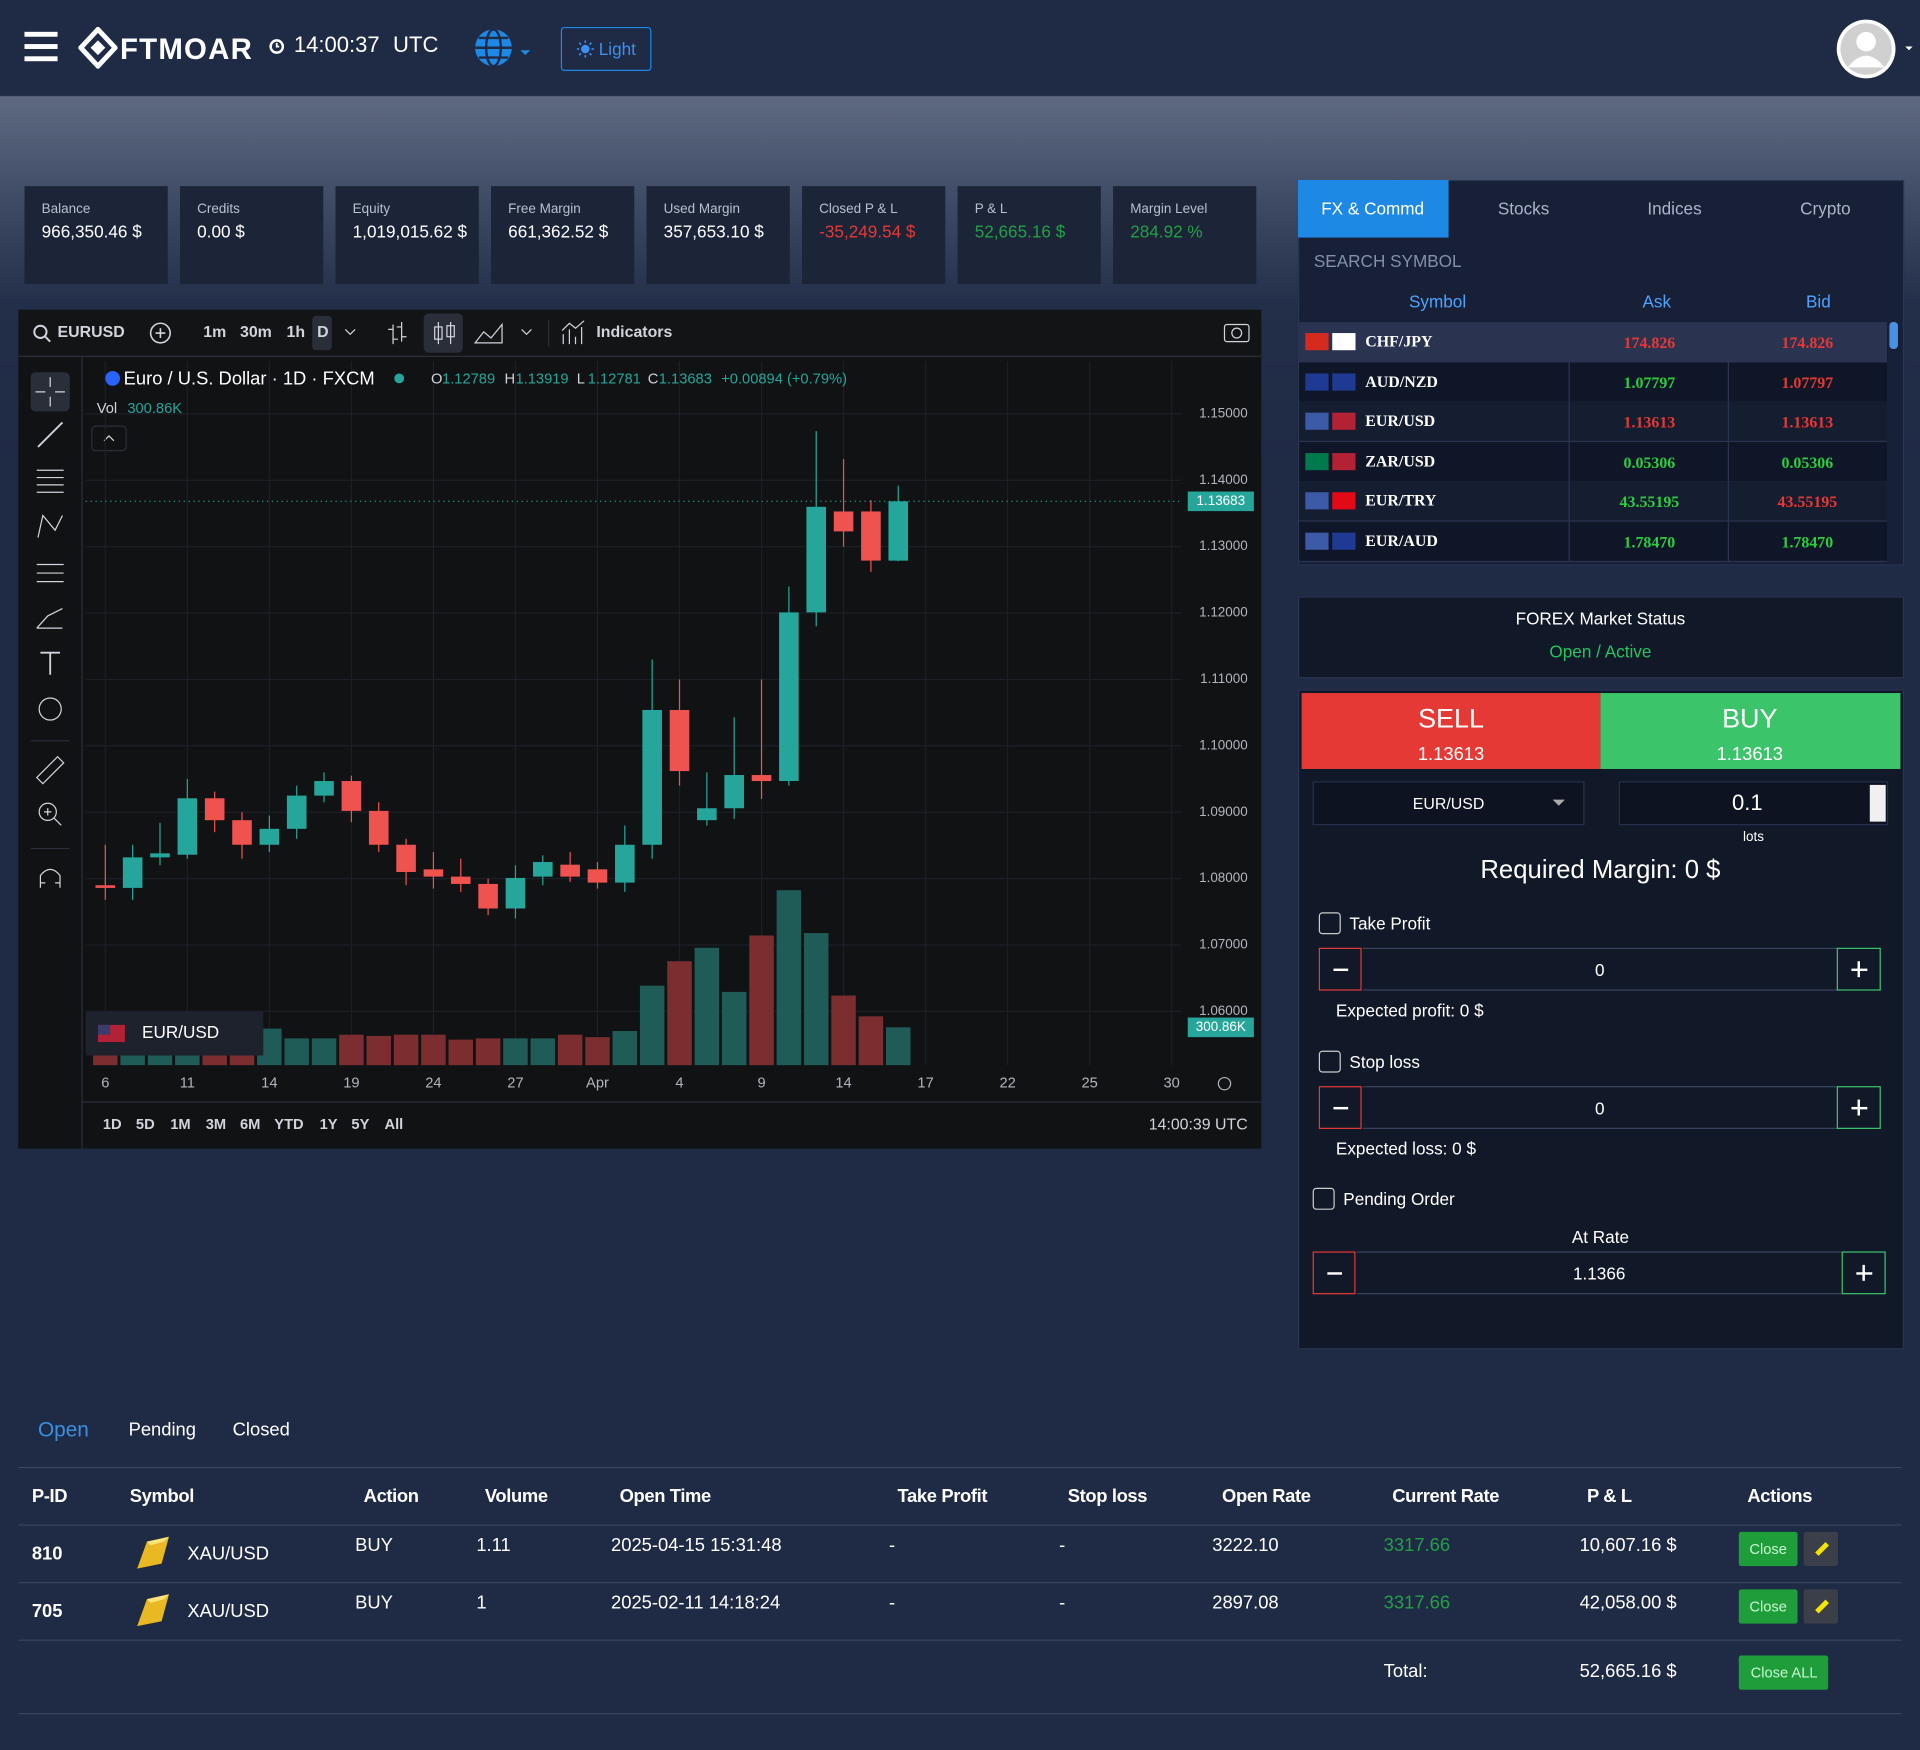 Image resolution: width=1920 pixels, height=1750 pixels. I want to click on value-input: 1.1366, so click(1599, 1273).